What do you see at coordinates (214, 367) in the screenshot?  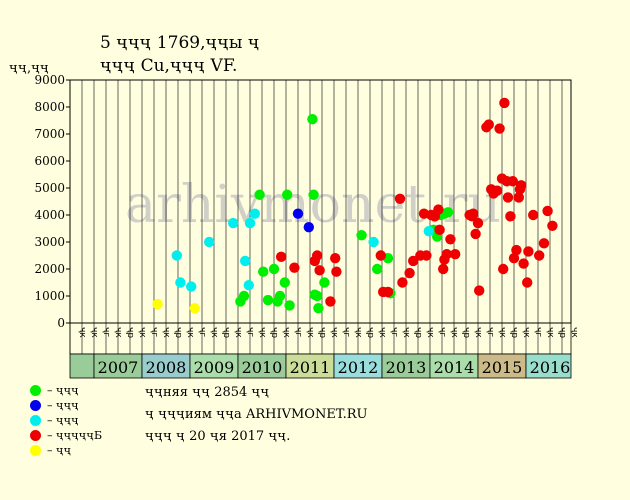 I see `year-label: 2009` at bounding box center [214, 367].